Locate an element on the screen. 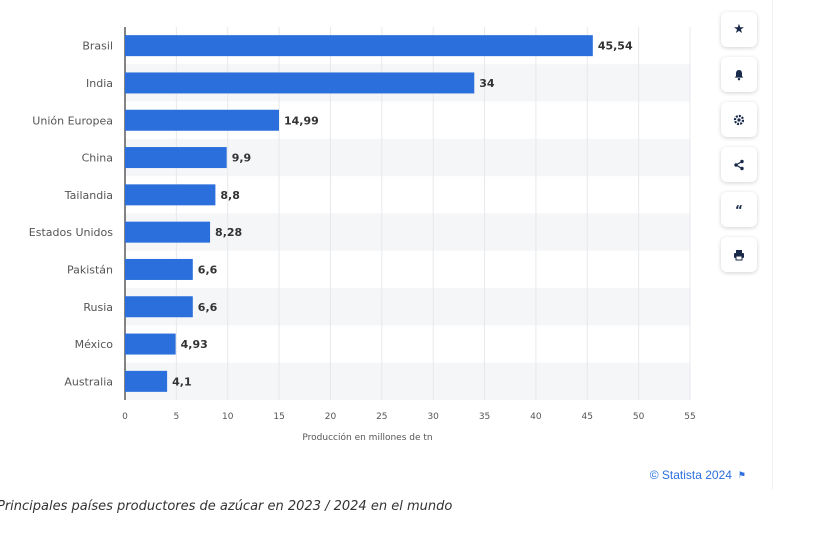 The height and width of the screenshot is (542, 825). flag-icon: ⚑ is located at coordinates (741, 474).